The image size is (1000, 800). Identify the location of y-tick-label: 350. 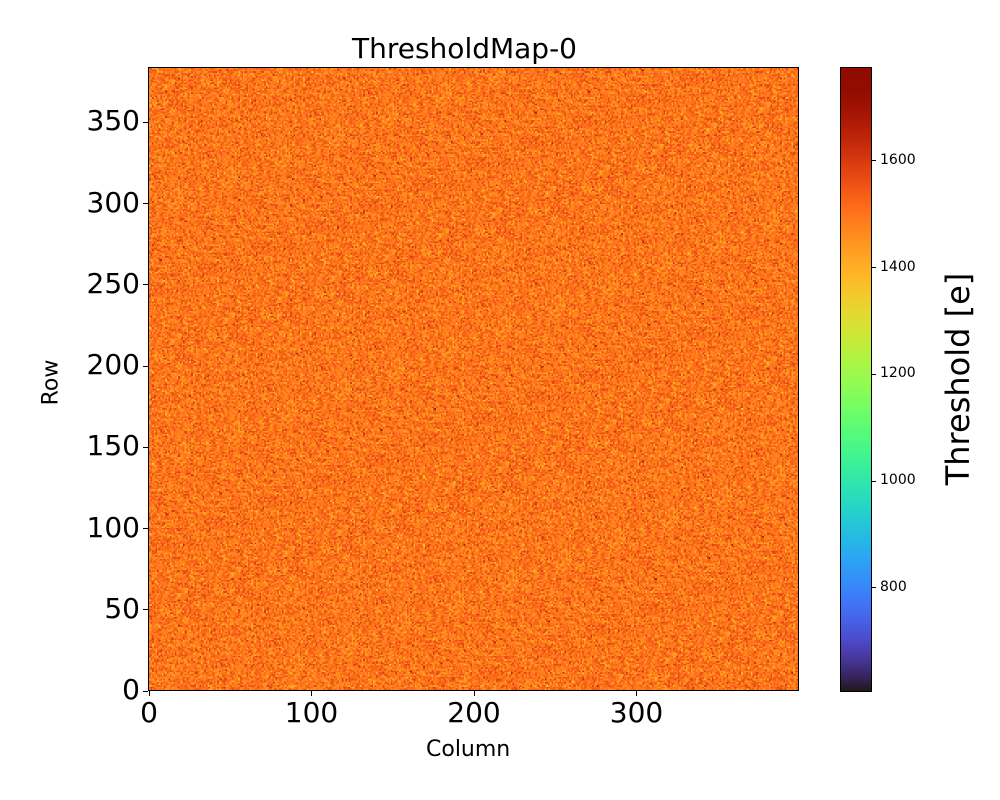
(113, 121).